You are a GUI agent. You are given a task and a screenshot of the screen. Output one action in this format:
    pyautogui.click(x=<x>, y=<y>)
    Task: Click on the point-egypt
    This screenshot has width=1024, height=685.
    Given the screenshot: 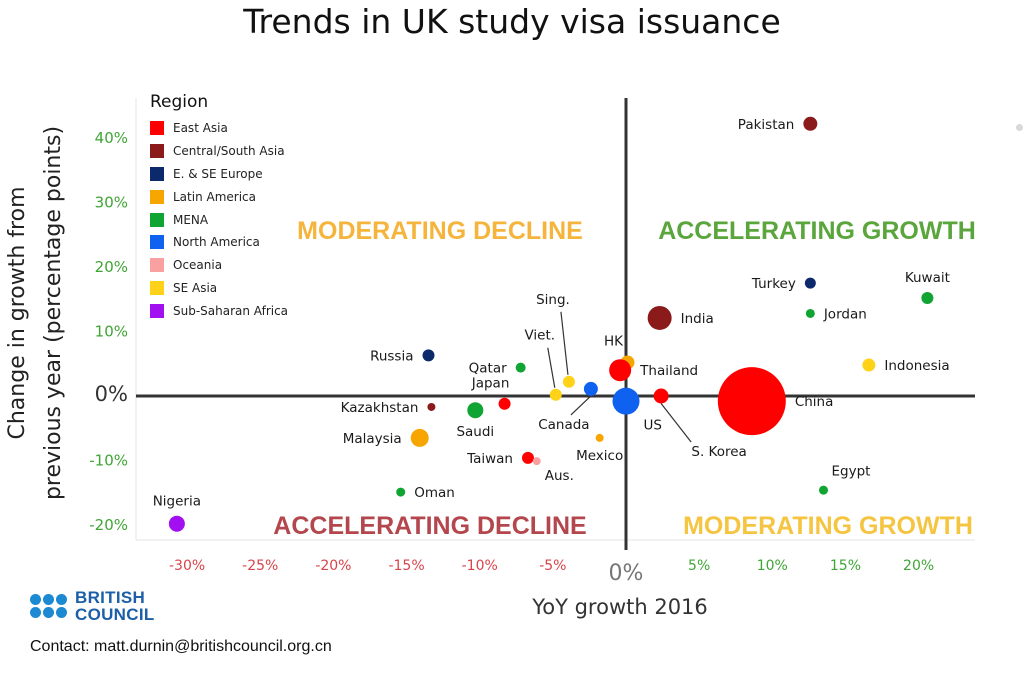 What is the action you would take?
    pyautogui.click(x=824, y=490)
    